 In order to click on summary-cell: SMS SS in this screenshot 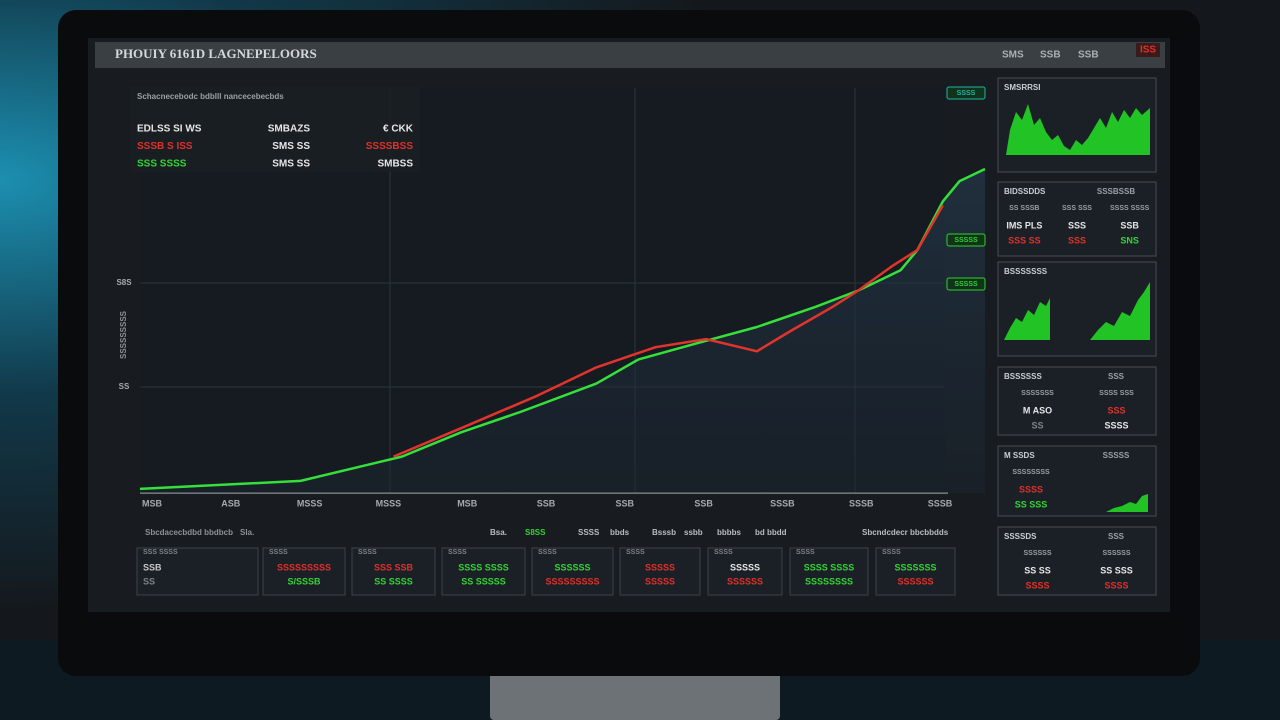, I will do `click(291, 146)`.